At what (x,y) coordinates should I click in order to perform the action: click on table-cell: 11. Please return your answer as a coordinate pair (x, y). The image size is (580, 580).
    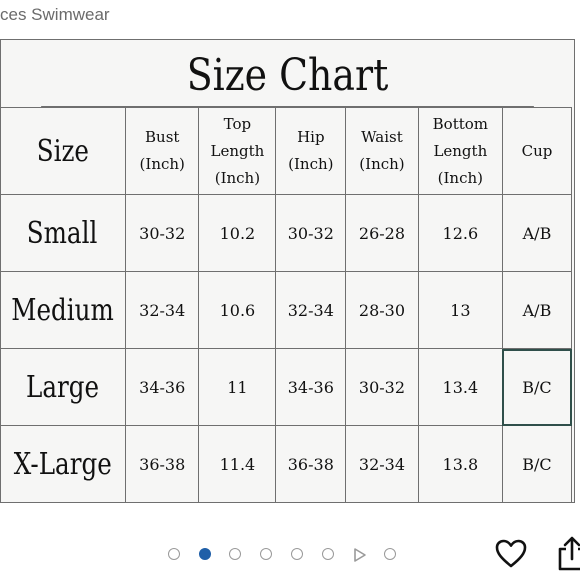
    Looking at the image, I should click on (237, 387).